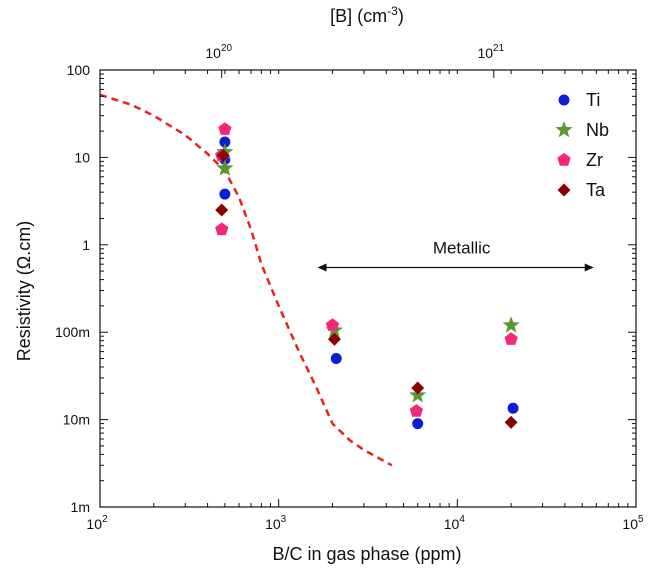 The height and width of the screenshot is (575, 652). I want to click on annotation-label: Metallic, so click(462, 247).